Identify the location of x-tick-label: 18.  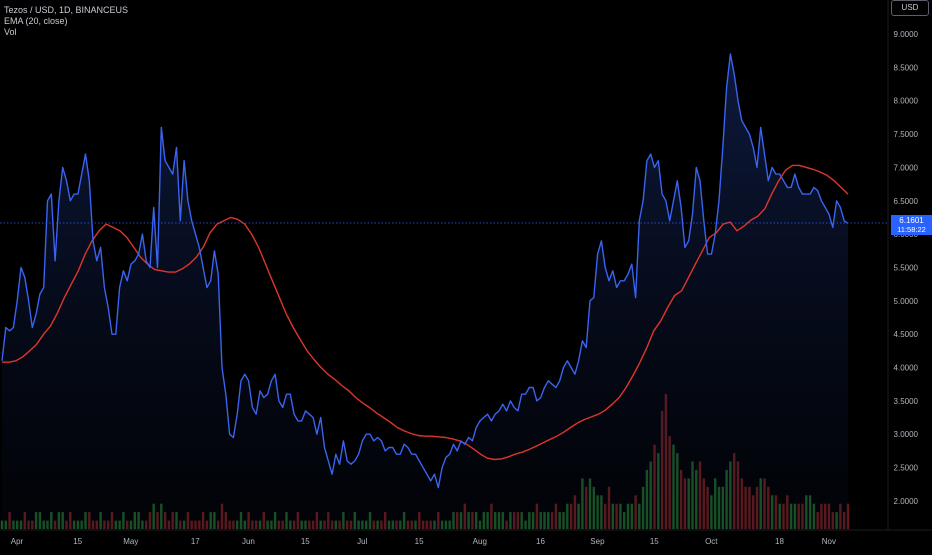
(779, 541).